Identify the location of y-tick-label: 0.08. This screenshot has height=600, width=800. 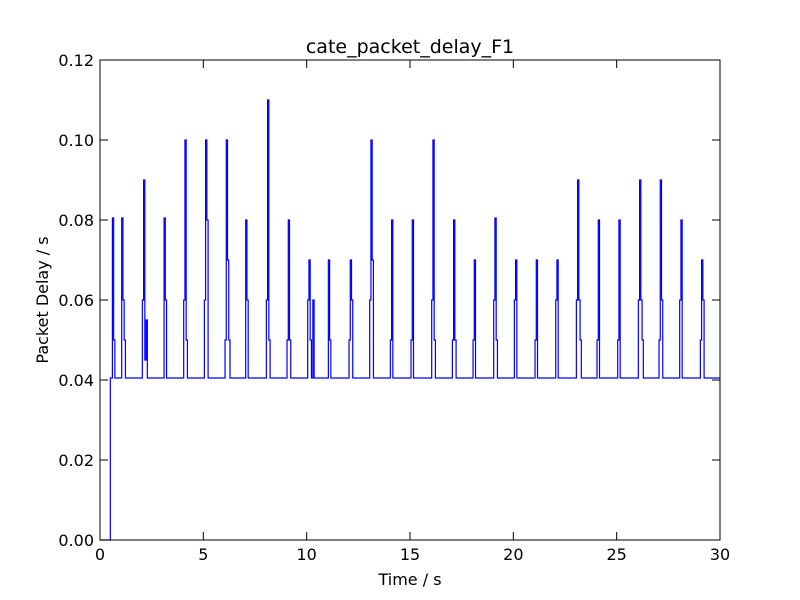
(76, 220).